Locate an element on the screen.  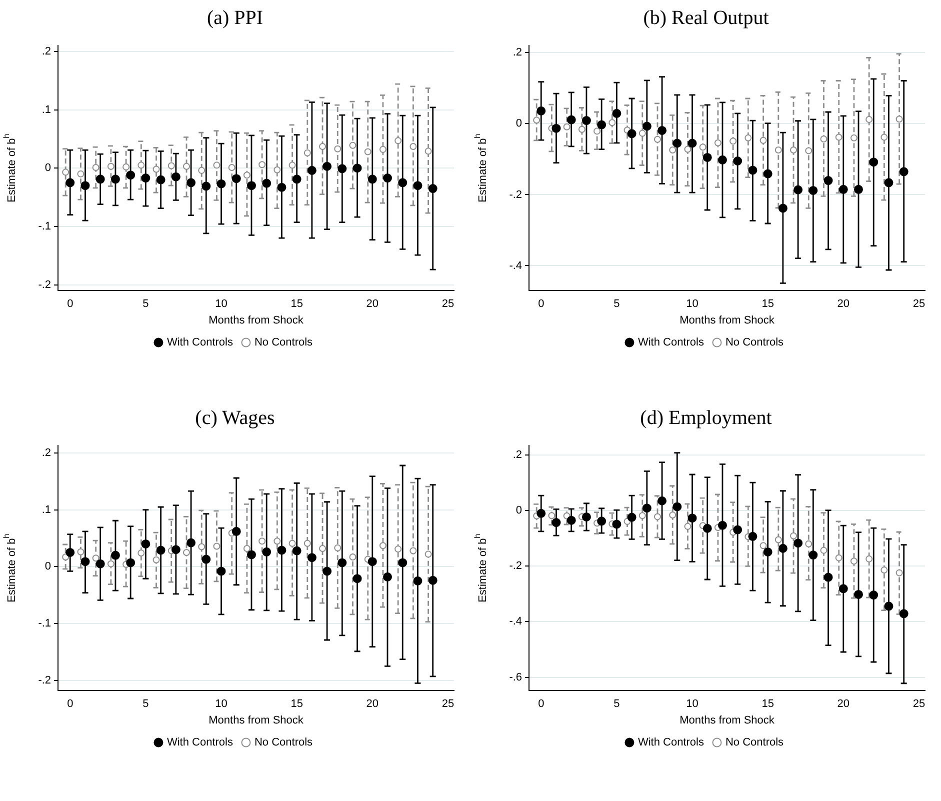
chart-title: (a) PPI is located at coordinates (235, 18).